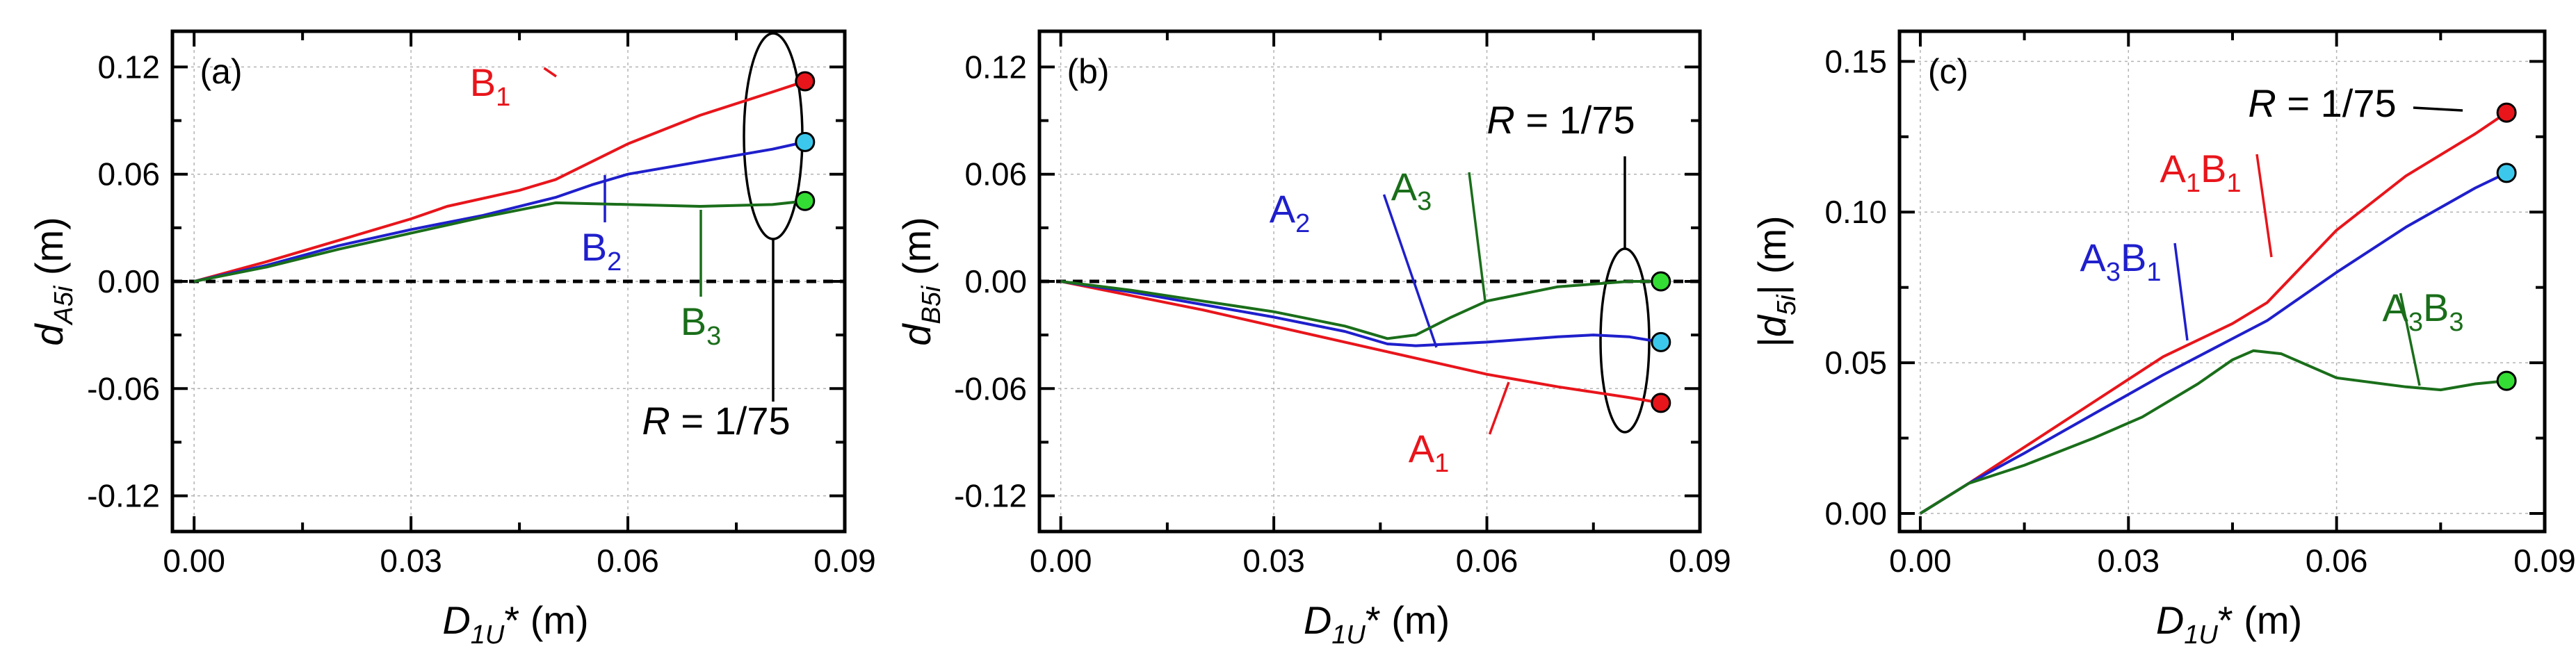  What do you see at coordinates (1855, 212) in the screenshot?
I see `y-tick-label: 0.10` at bounding box center [1855, 212].